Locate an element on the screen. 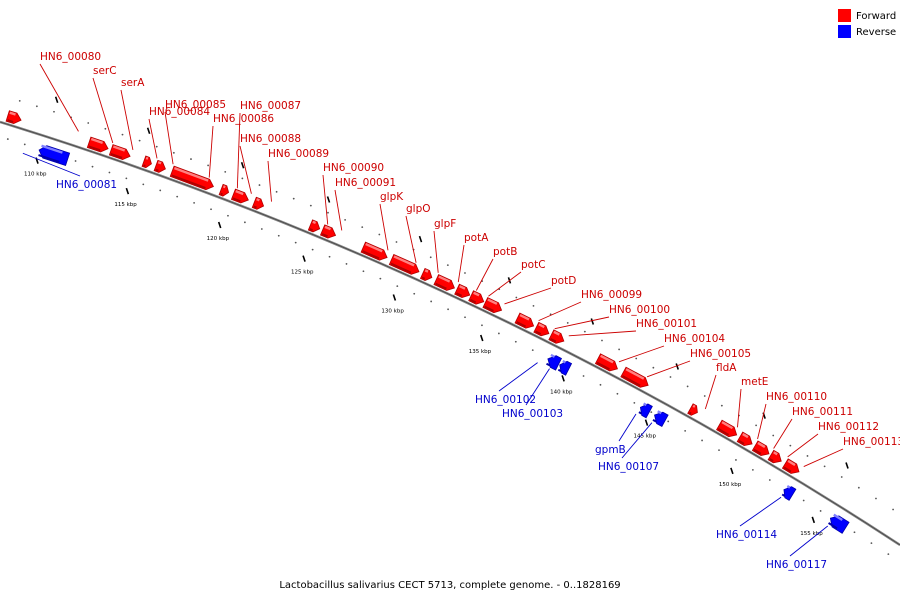 Image resolution: width=900 pixels, height=600 pixels. gene-label: HN6_00113 is located at coordinates (871, 442).